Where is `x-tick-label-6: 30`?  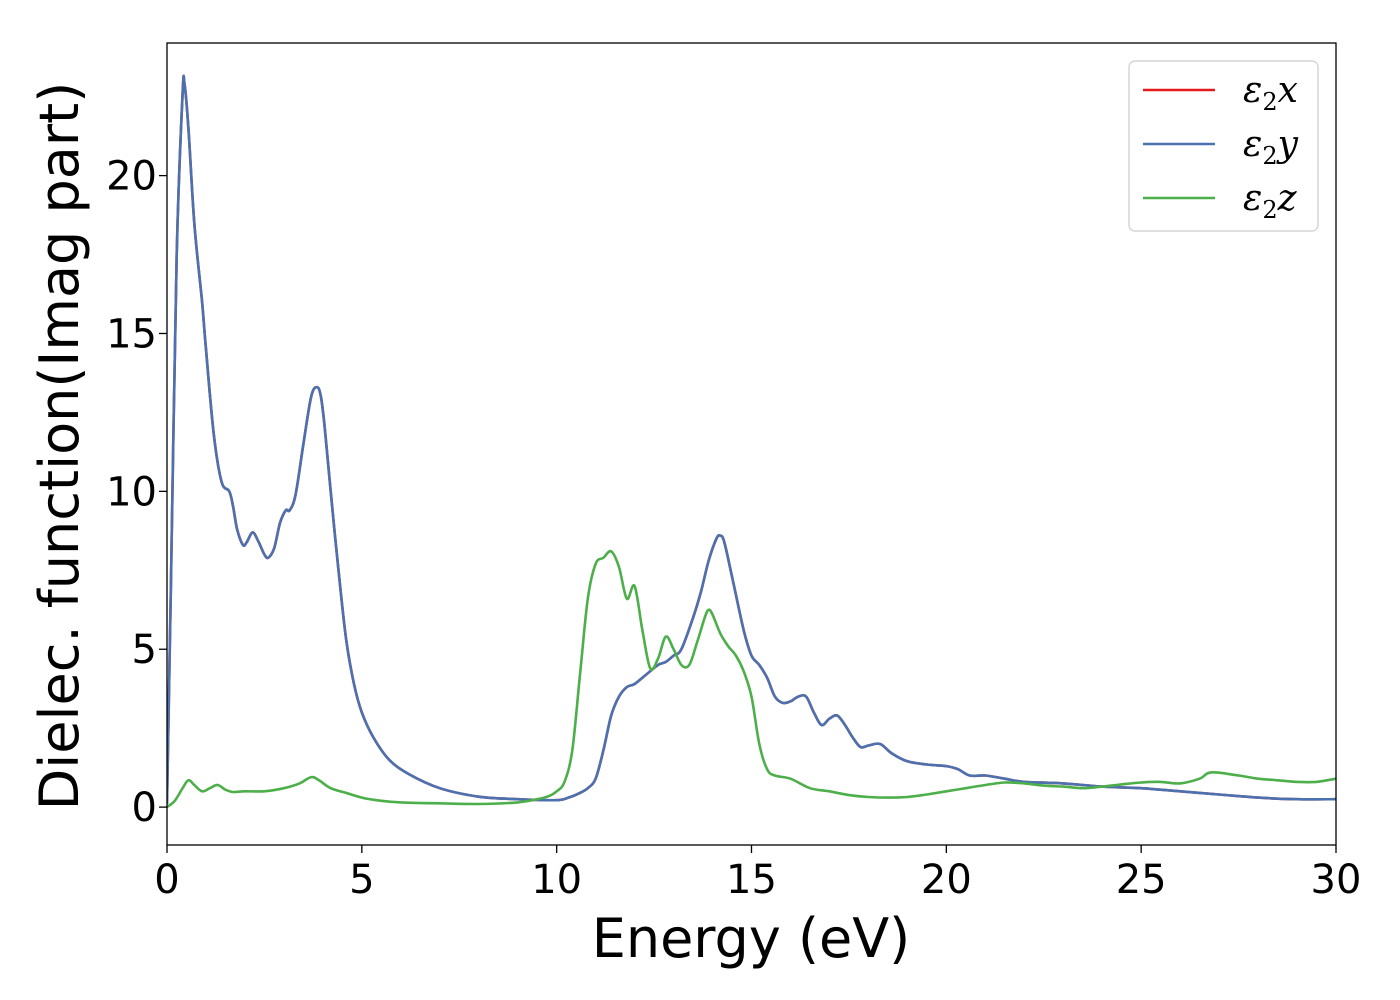 x-tick-label-6: 30 is located at coordinates (1336, 880).